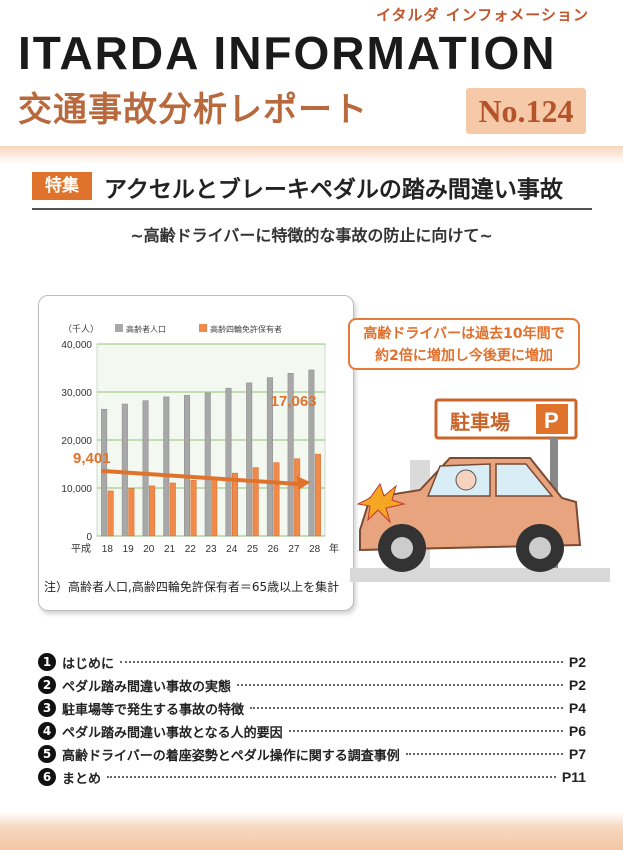 The height and width of the screenshot is (850, 623). Describe the element at coordinates (47, 685) in the screenshot. I see `toc-number-icon: 2` at that location.